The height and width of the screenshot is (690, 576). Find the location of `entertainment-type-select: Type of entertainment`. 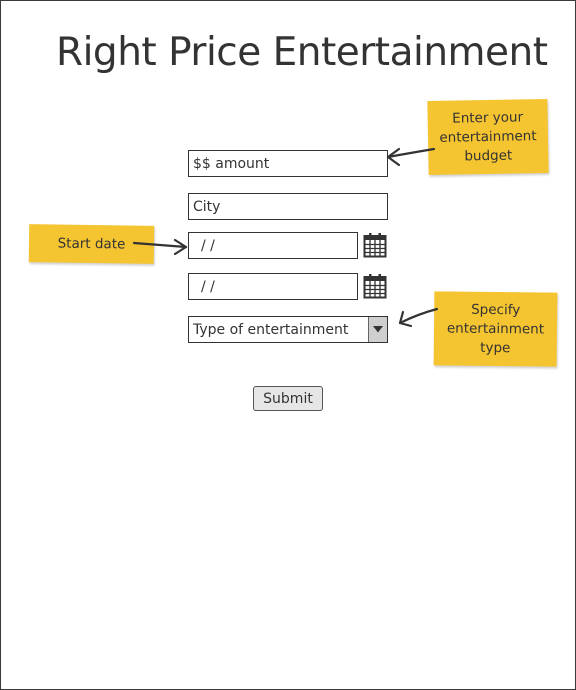

entertainment-type-select: Type of entertainment is located at coordinates (288, 329).